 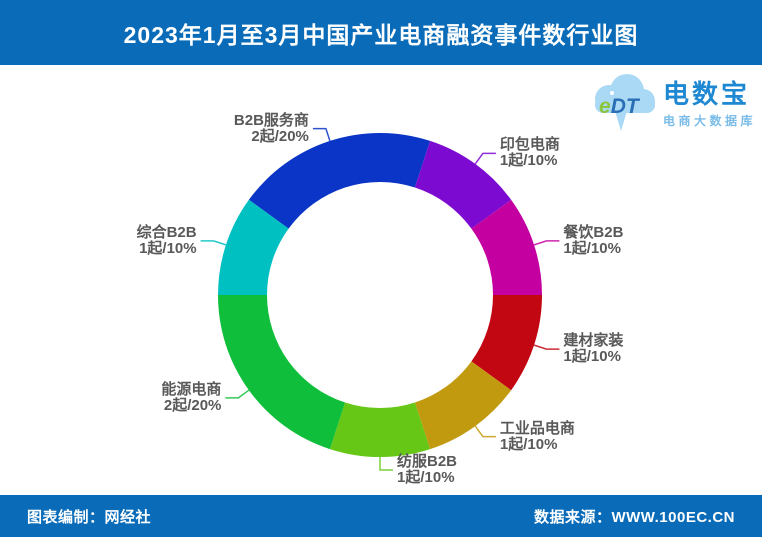 I want to click on slice-label-4: 工业品电商 1起/10%, so click(x=537, y=436).